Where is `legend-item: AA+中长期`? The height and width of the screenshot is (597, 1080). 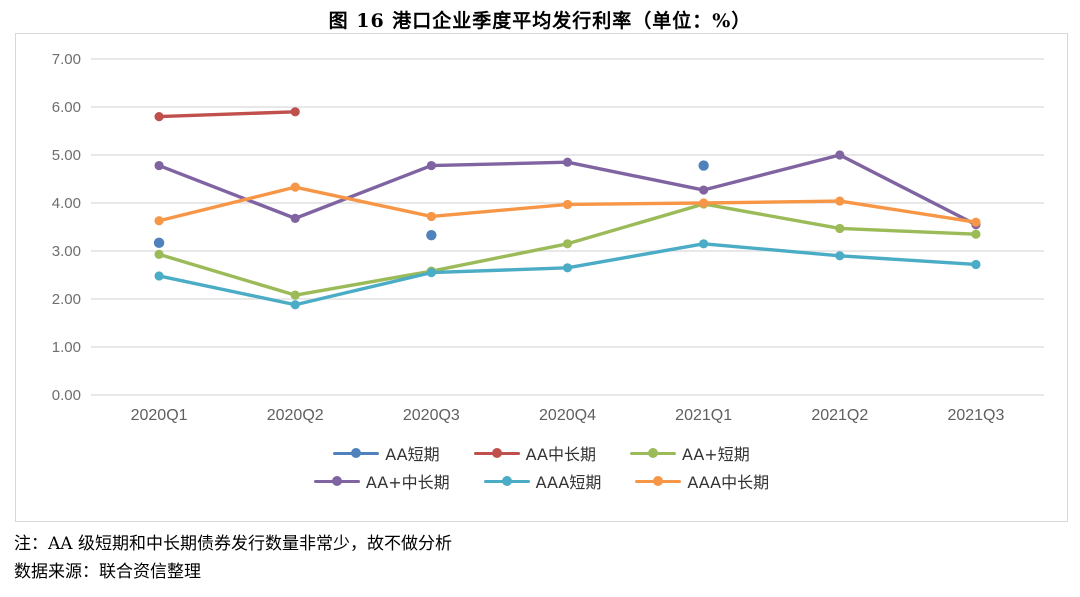 legend-item: AA+中长期 is located at coordinates (381, 481).